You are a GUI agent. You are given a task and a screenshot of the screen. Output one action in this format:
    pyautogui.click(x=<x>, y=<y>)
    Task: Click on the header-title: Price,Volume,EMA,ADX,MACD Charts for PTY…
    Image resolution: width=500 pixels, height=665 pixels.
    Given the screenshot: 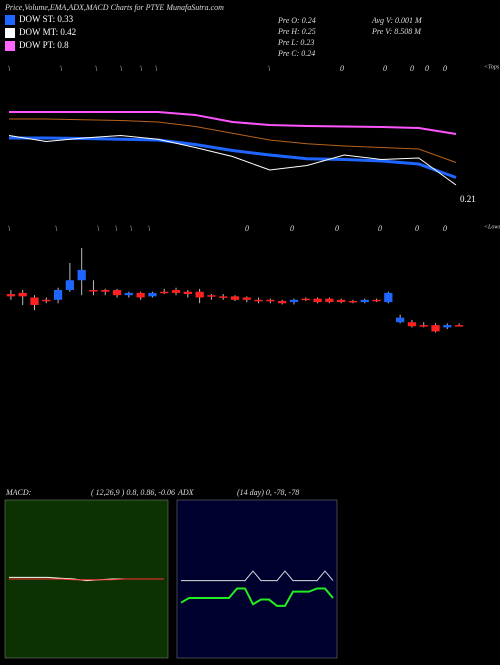 What is the action you would take?
    pyautogui.click(x=114, y=7)
    